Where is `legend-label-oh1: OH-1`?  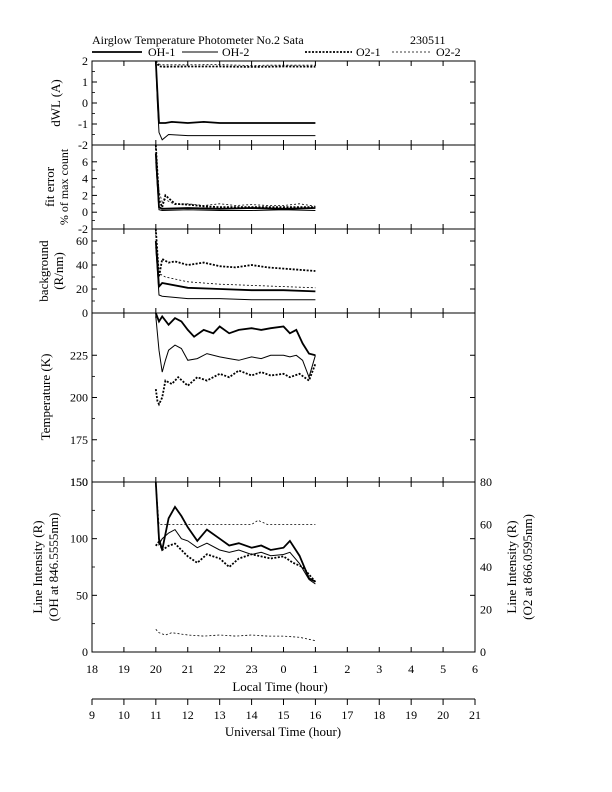
legend-label-oh1: OH-1 is located at coordinates (161, 52).